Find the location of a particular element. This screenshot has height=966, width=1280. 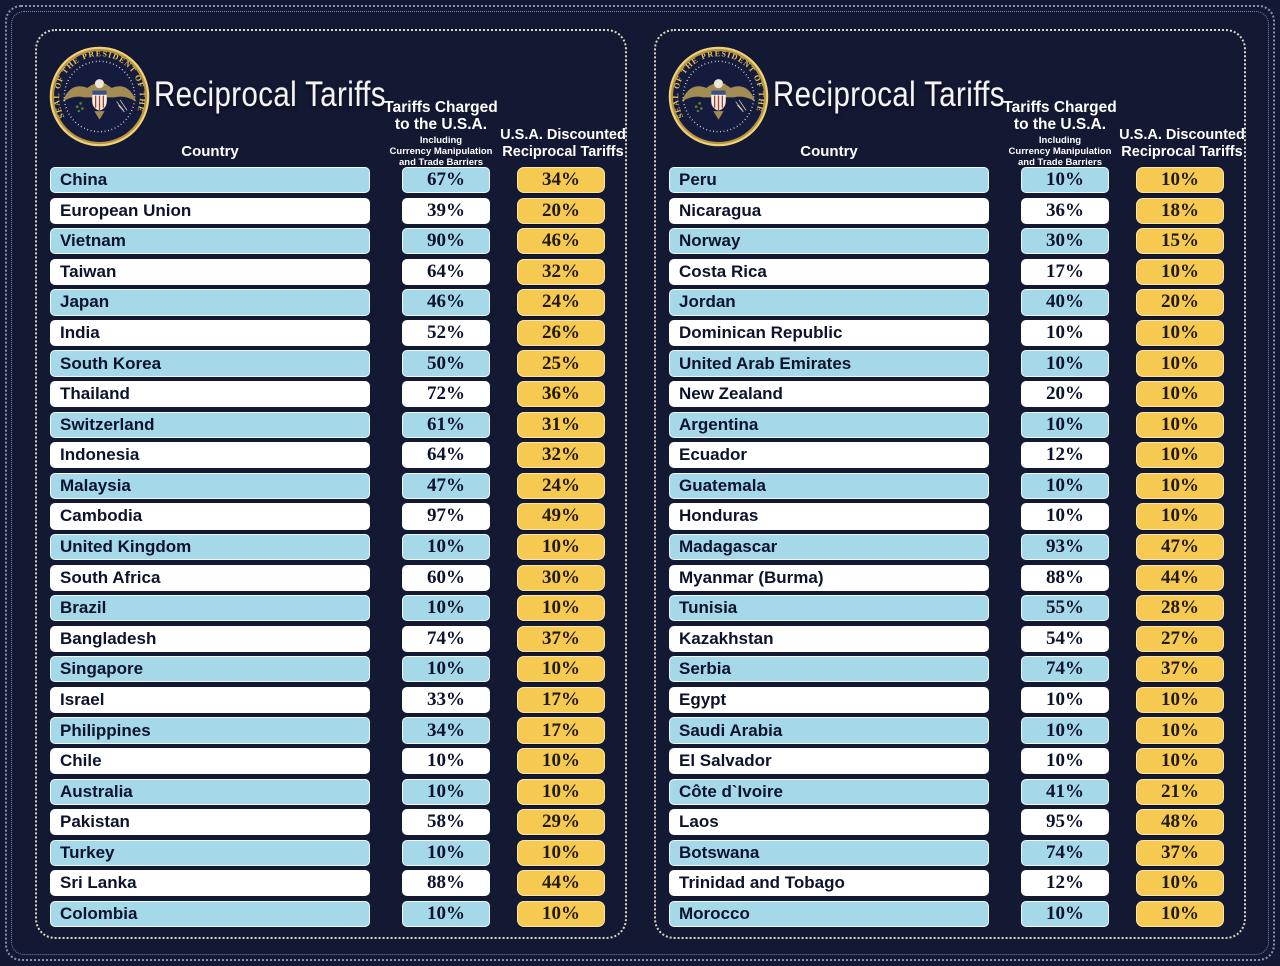

discounted-cell: 18% is located at coordinates (1180, 210).